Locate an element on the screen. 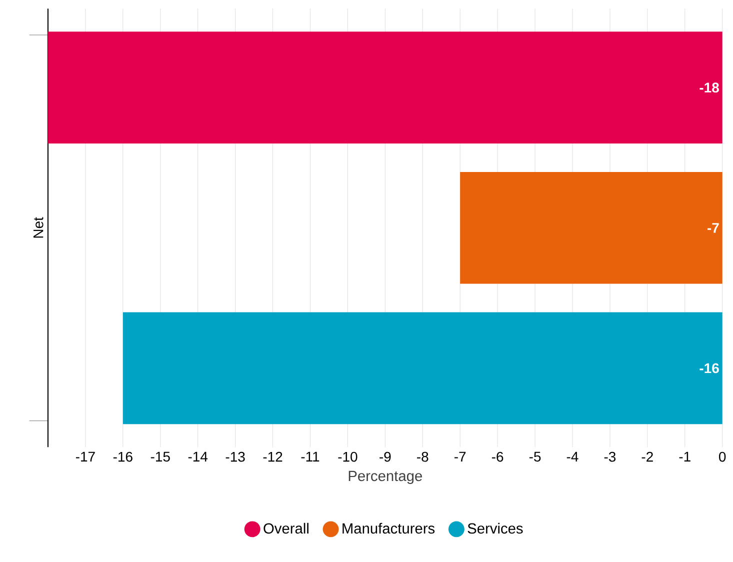 The width and height of the screenshot is (733, 562). x-tick-label: -4 is located at coordinates (572, 457).